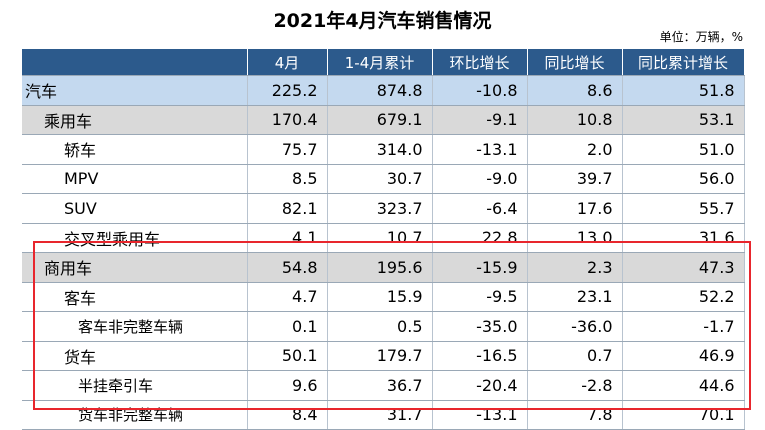 Image resolution: width=765 pixels, height=430 pixels. What do you see at coordinates (575, 326) in the screenshot?
I see `value-cell: -36.0` at bounding box center [575, 326].